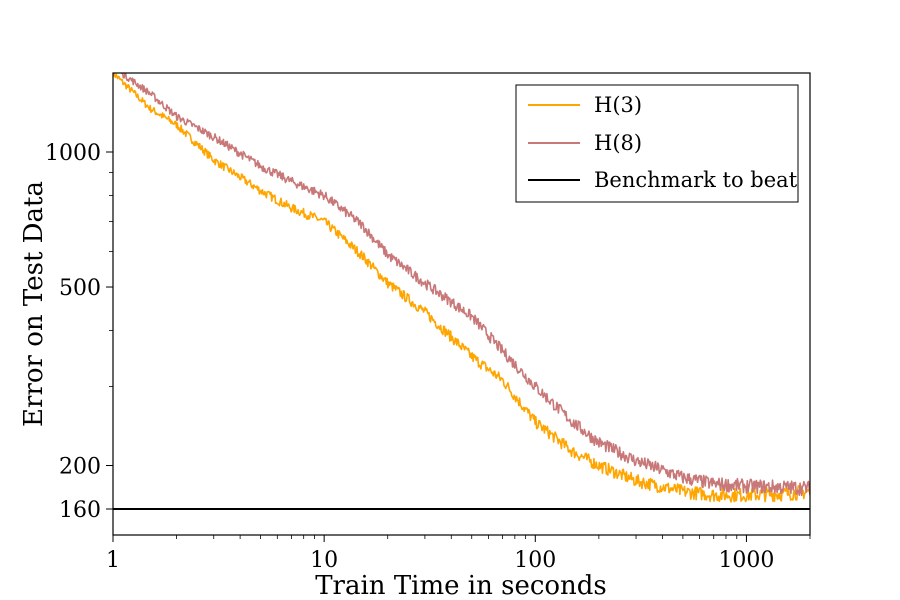  Describe the element at coordinates (113, 560) in the screenshot. I see `x-tick-label: 1` at that location.